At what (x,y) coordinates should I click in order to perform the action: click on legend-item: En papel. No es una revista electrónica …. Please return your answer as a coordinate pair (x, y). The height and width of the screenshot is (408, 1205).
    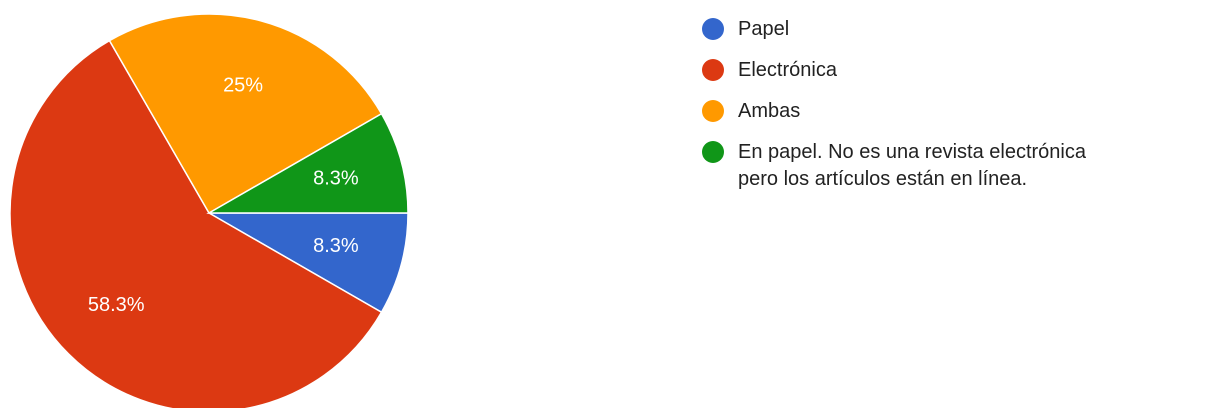
    Looking at the image, I should click on (912, 166).